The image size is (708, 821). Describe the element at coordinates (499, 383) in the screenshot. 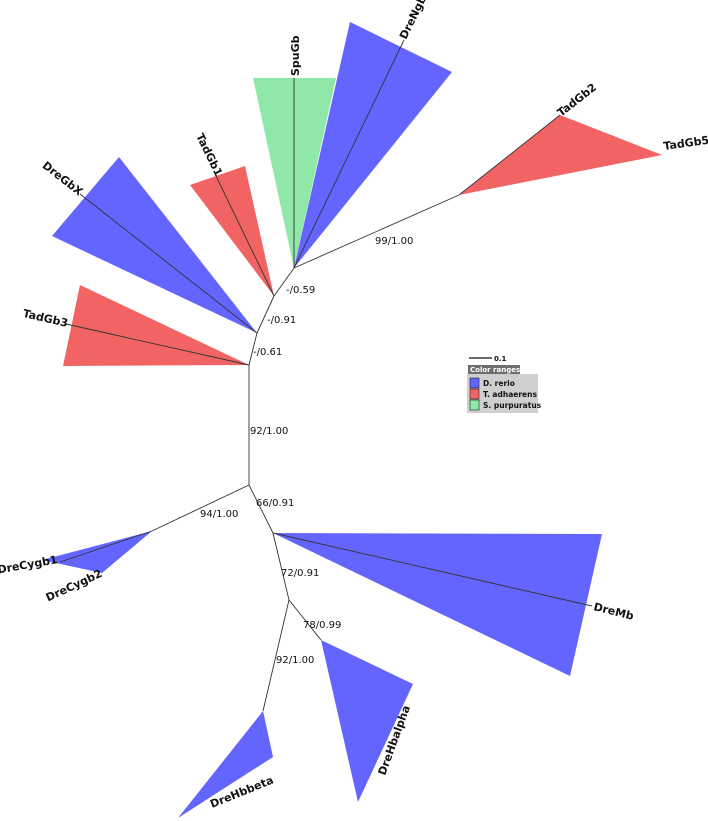

I see `legend-label-d-rerio: D. rerio` at that location.